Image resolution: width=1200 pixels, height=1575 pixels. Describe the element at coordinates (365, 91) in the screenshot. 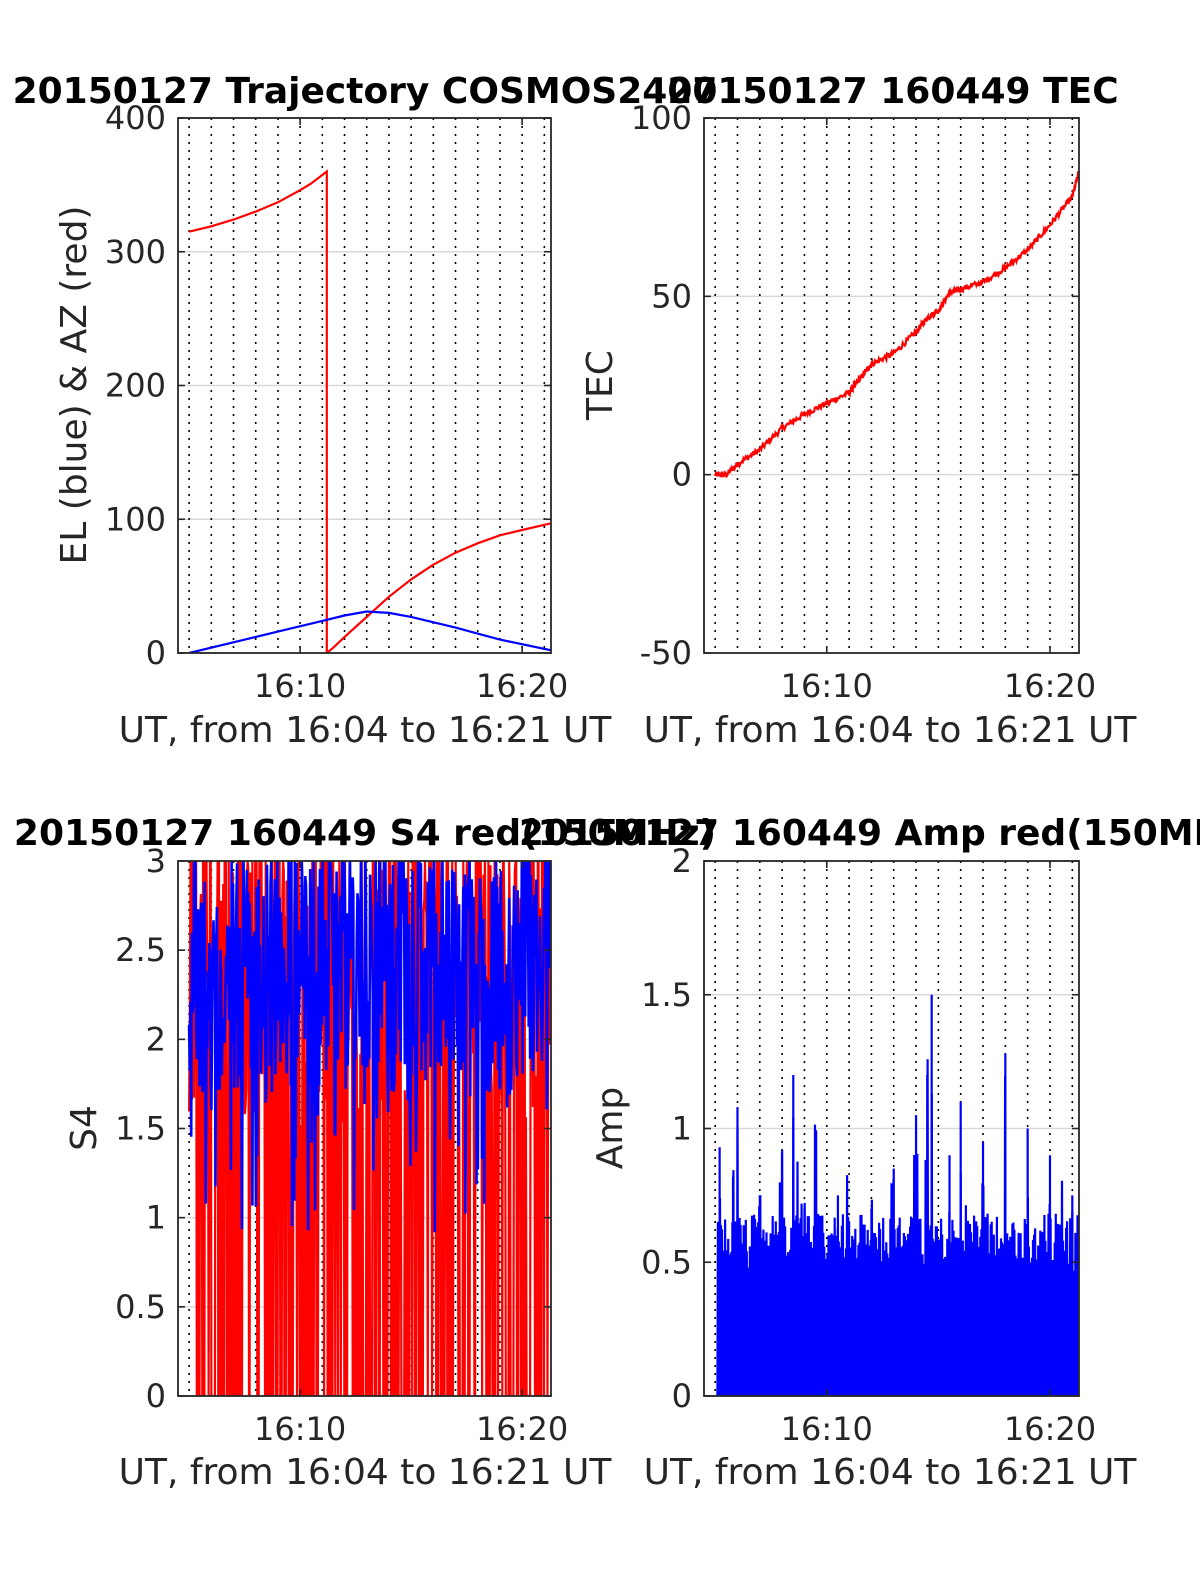

I see `chart-title: 20150127 Trajectory COSMOS2407` at that location.